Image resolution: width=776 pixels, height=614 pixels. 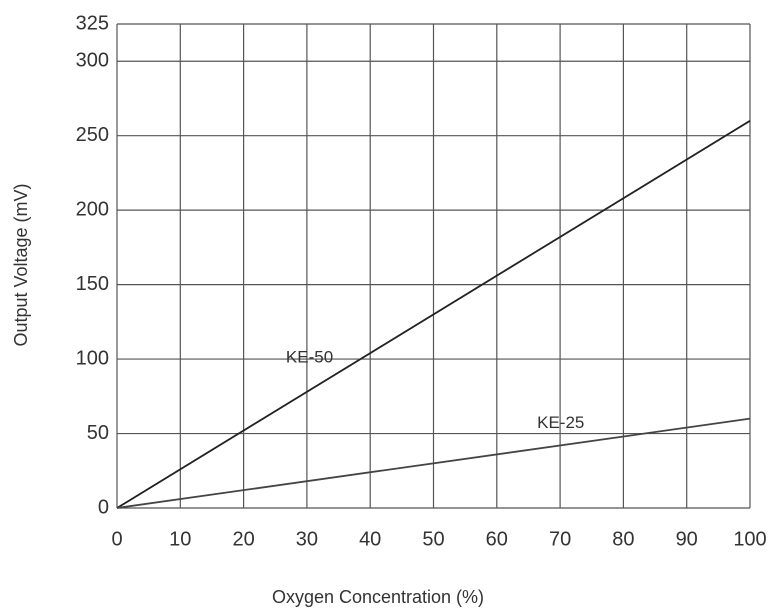 I want to click on y-tick-label: 0, so click(x=103, y=507).